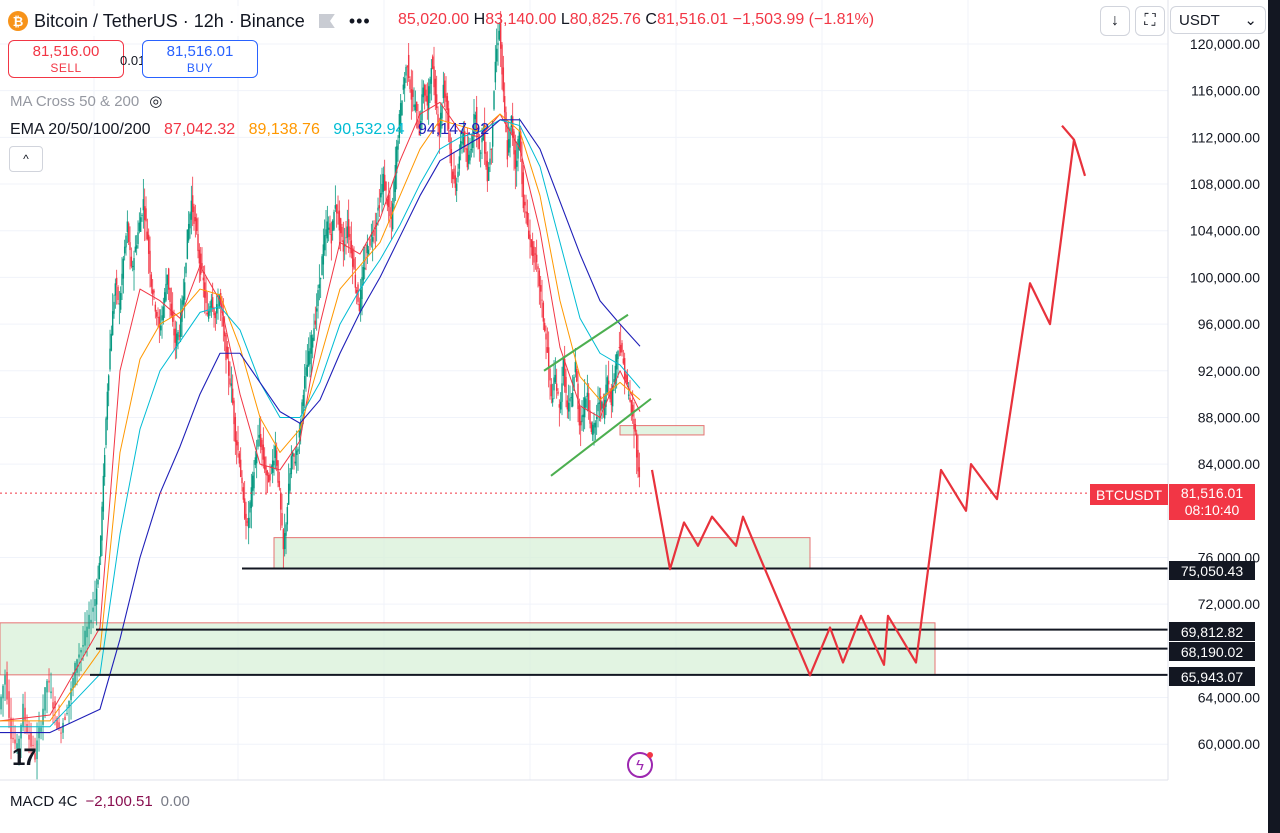 The width and height of the screenshot is (1280, 833). Describe the element at coordinates (1074, 150) in the screenshot. I see `projection-arrowhead` at that location.